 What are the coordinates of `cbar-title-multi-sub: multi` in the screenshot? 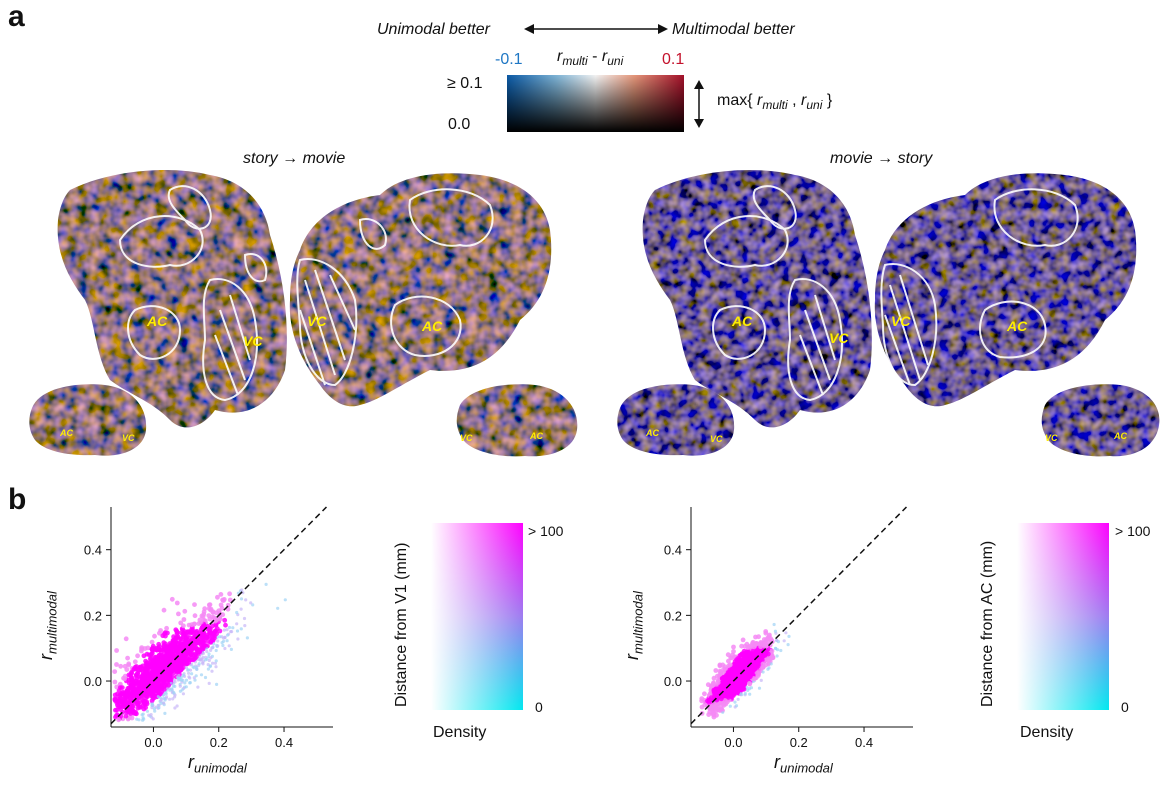 It's located at (575, 61).